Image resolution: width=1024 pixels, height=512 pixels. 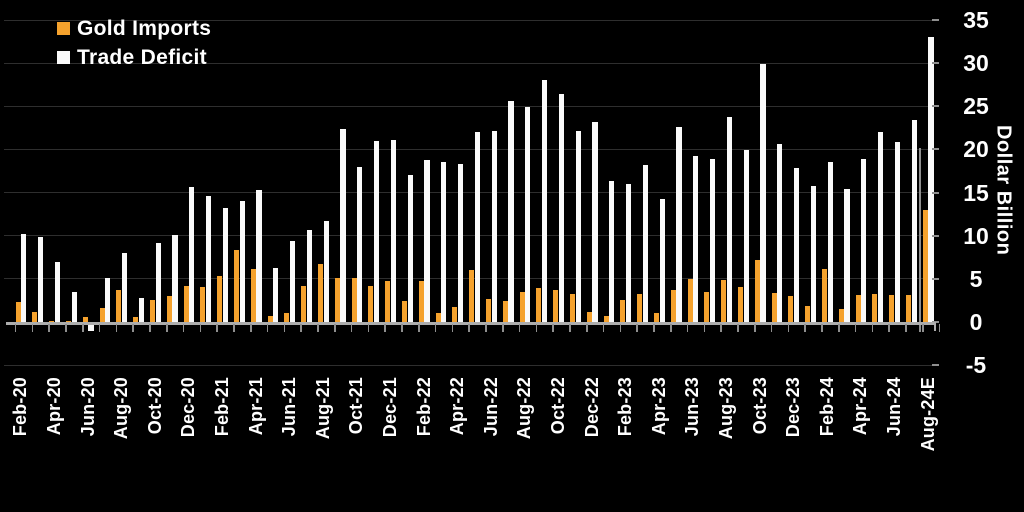 What do you see at coordinates (976, 322) in the screenshot?
I see `y-axis-label-0: 0` at bounding box center [976, 322].